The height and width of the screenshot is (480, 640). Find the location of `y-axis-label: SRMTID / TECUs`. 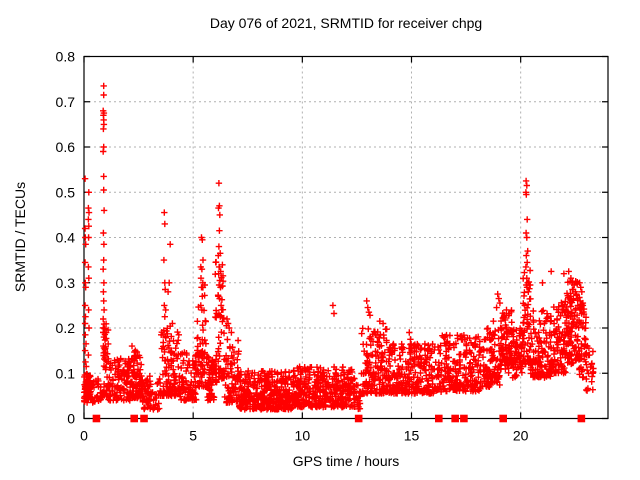

y-axis-label: SRMTID / TECUs is located at coordinates (20, 237).